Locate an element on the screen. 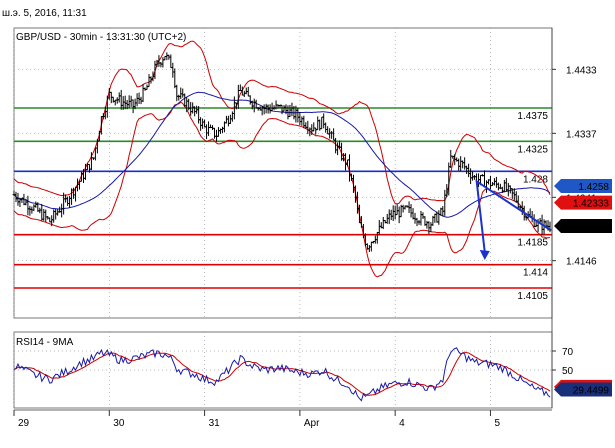  y-tick-label-1.4433: 1.4433 is located at coordinates (581, 70).